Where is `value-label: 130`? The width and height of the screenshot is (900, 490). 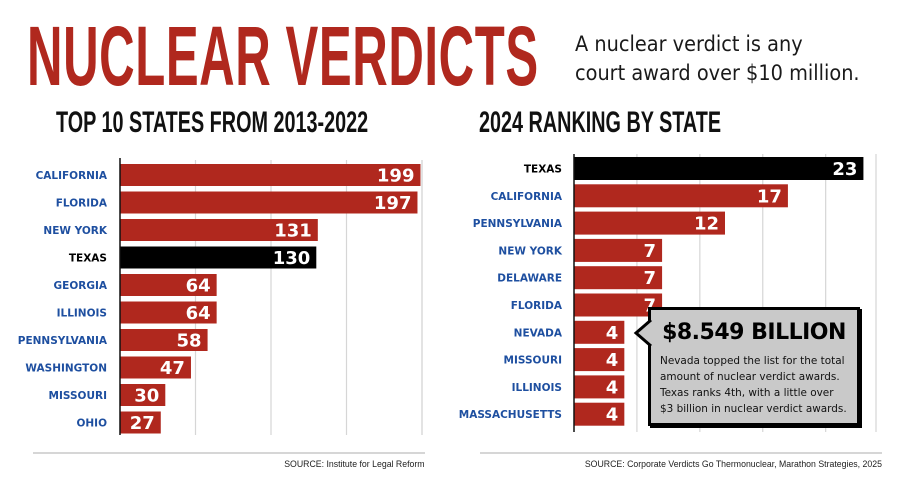 value-label: 130 is located at coordinates (292, 258).